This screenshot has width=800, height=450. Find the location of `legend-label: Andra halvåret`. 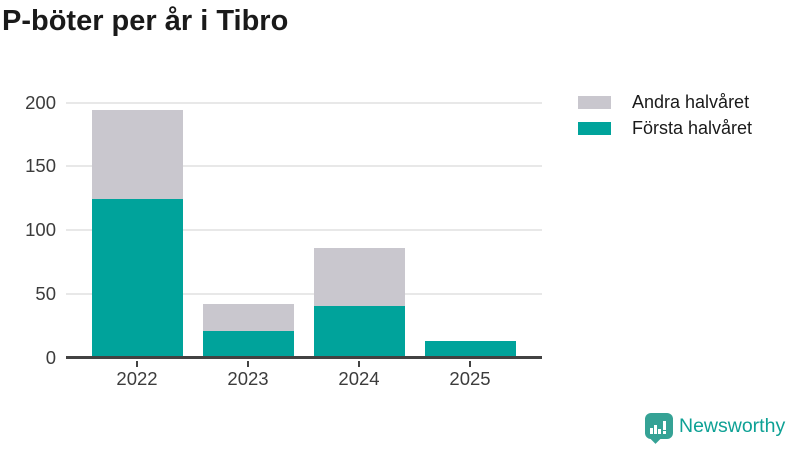

legend-label: Andra halvåret is located at coordinates (691, 102).